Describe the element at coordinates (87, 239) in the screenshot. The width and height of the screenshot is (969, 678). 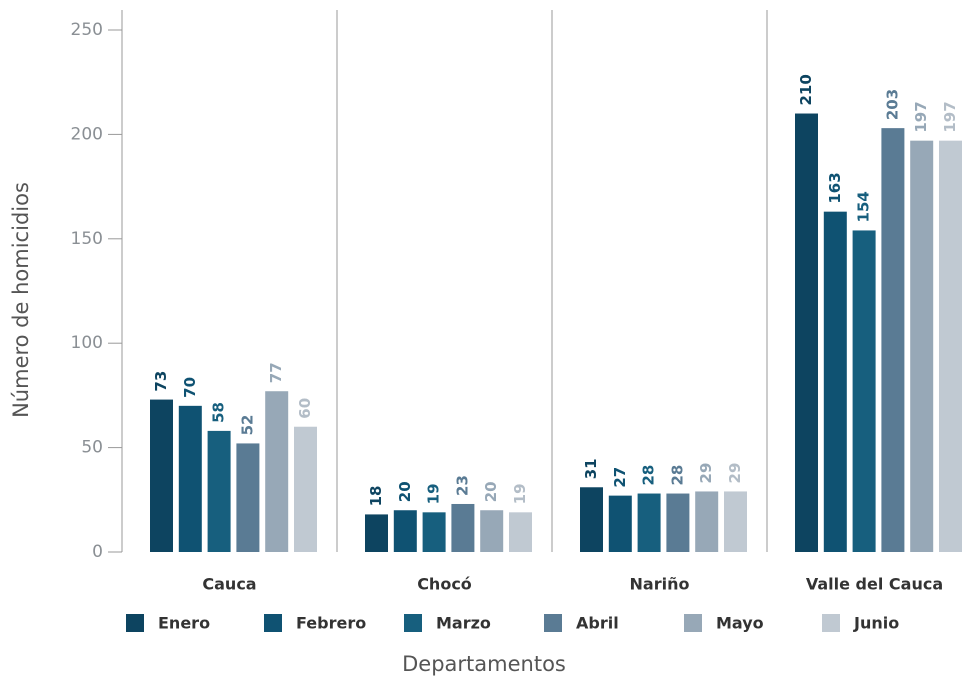
I see `y-tick-label: 150` at that location.